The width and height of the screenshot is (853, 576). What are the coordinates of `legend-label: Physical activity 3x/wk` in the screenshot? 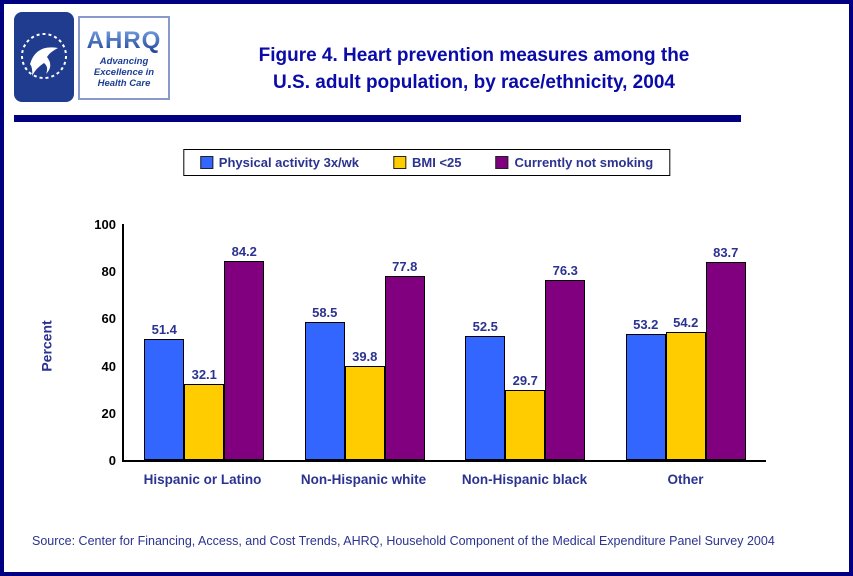 It's located at (289, 162).